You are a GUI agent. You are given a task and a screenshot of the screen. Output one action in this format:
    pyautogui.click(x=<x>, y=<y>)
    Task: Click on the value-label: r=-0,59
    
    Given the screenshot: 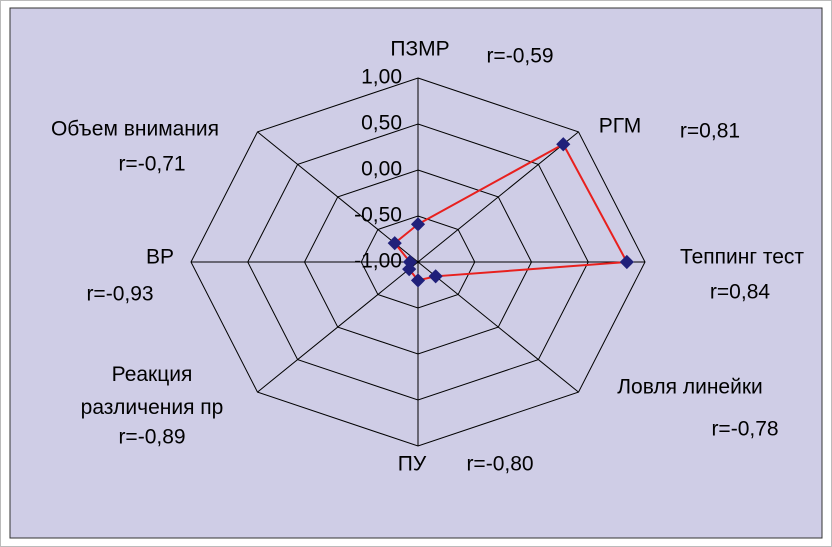 What is the action you would take?
    pyautogui.click(x=519, y=56)
    